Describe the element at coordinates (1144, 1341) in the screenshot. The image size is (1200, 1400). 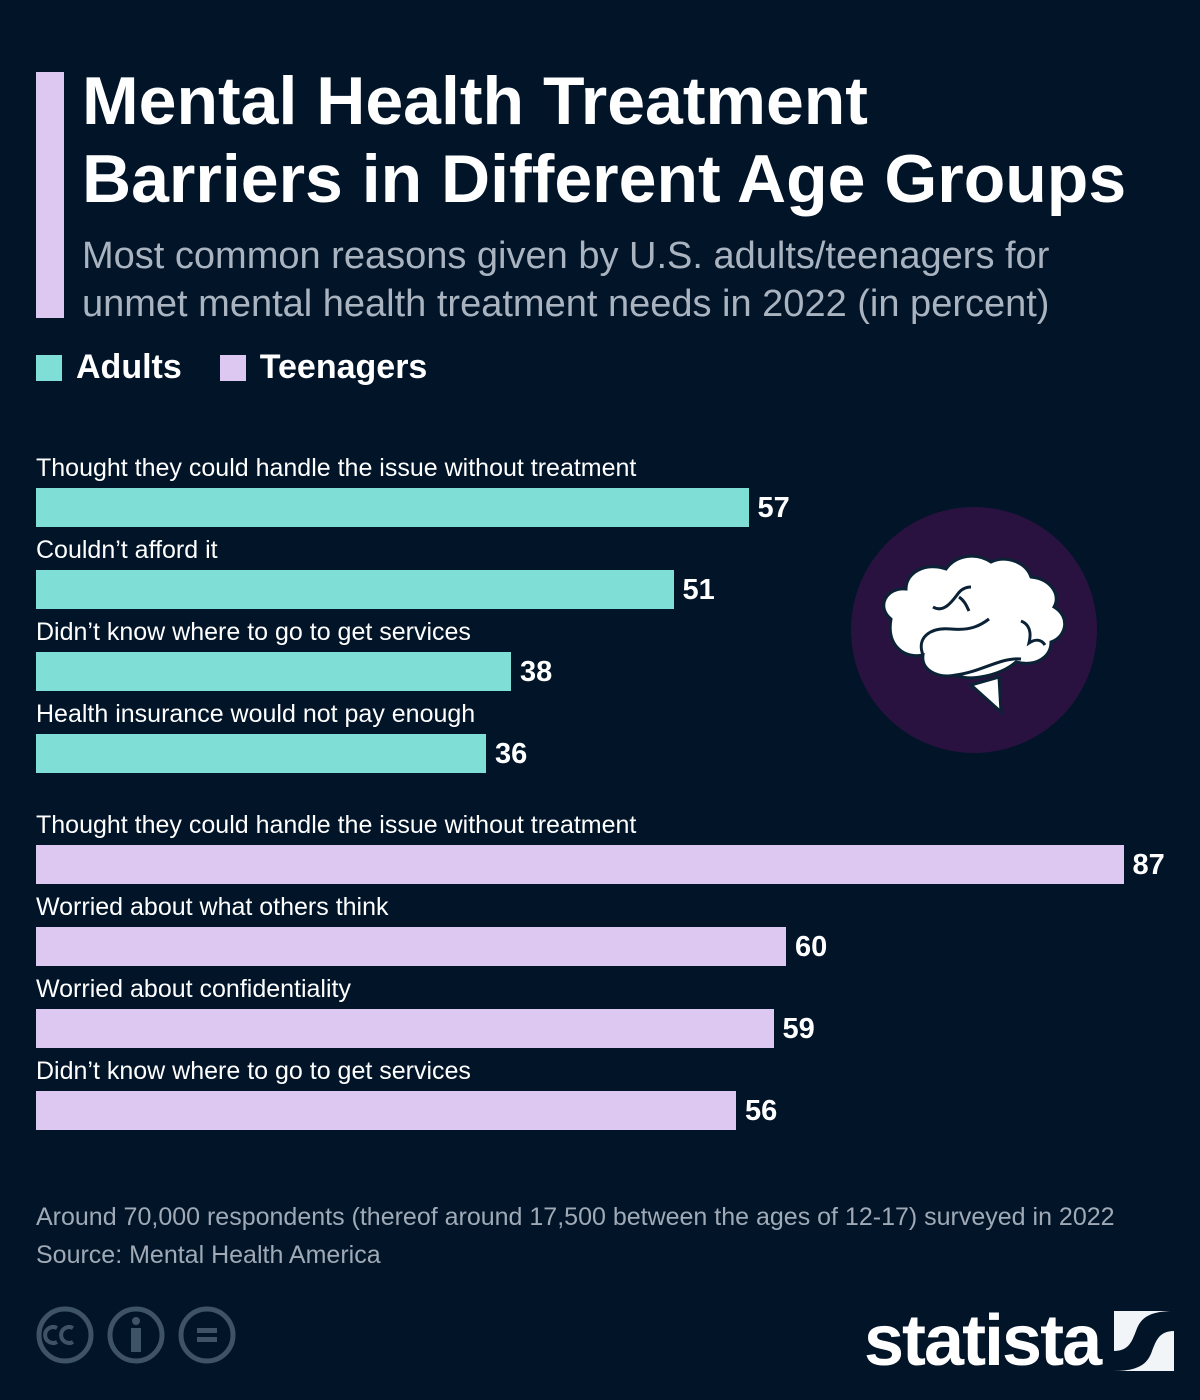
I see `statista-logo-icon` at that location.